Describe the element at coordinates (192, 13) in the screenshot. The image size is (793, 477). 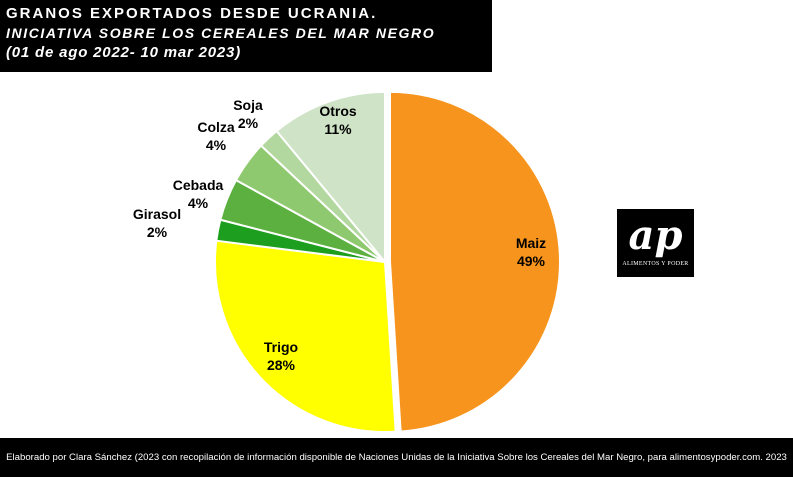
I see `chart-title: GRANOS EXPORTADOS DESDE UCRANIA.` at that location.